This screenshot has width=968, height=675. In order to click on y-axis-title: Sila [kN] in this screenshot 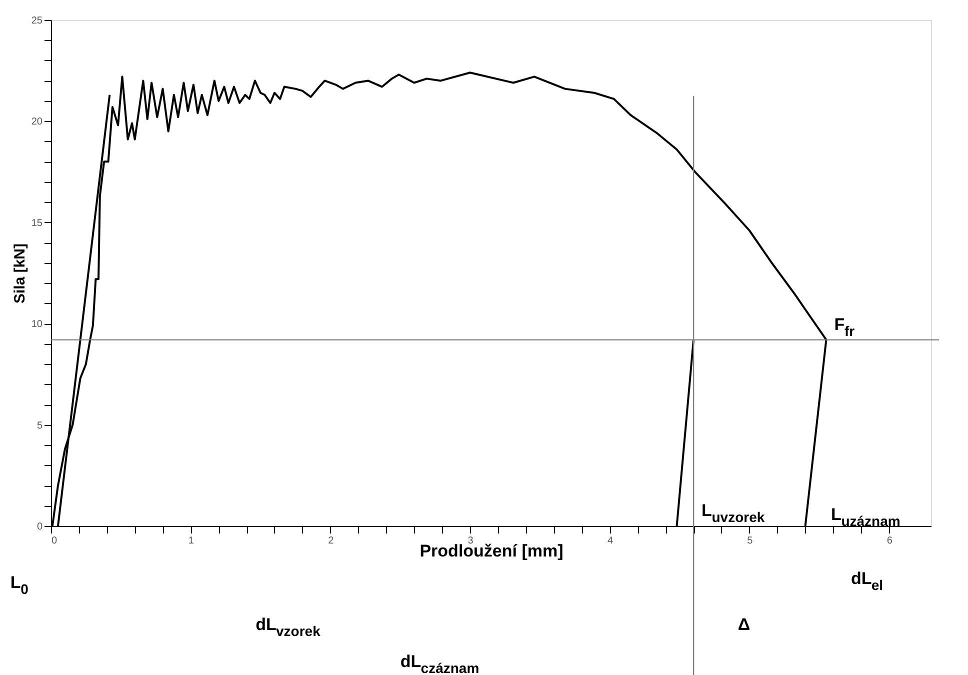, I will do `click(19, 273)`.